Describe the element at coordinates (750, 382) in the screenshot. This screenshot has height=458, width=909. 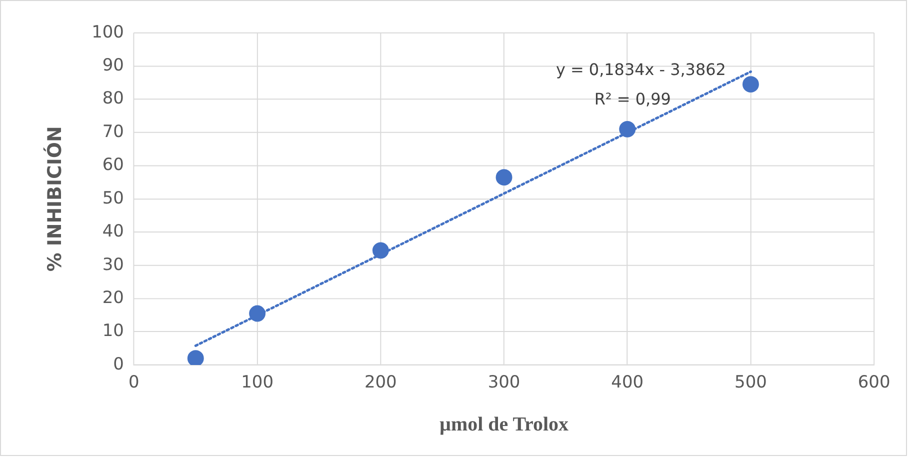
I see `x-tick-label: 500` at that location.